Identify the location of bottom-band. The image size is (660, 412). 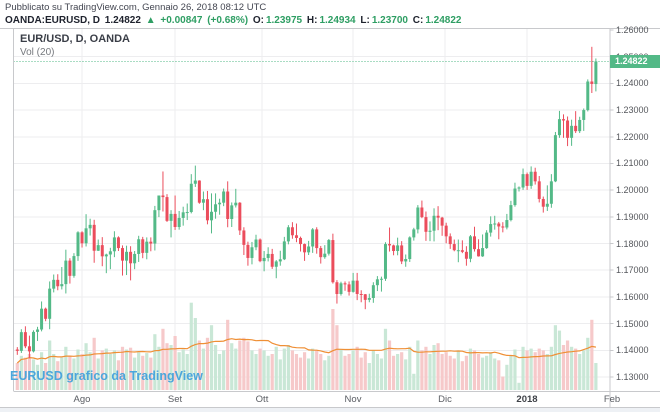
(330, 410).